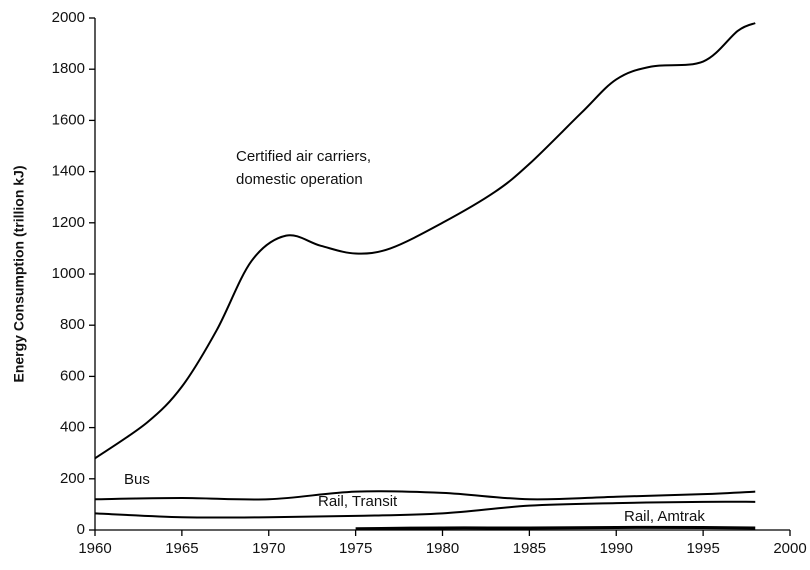  What do you see at coordinates (702, 548) in the screenshot?
I see `x-tick-label: 1995` at bounding box center [702, 548].